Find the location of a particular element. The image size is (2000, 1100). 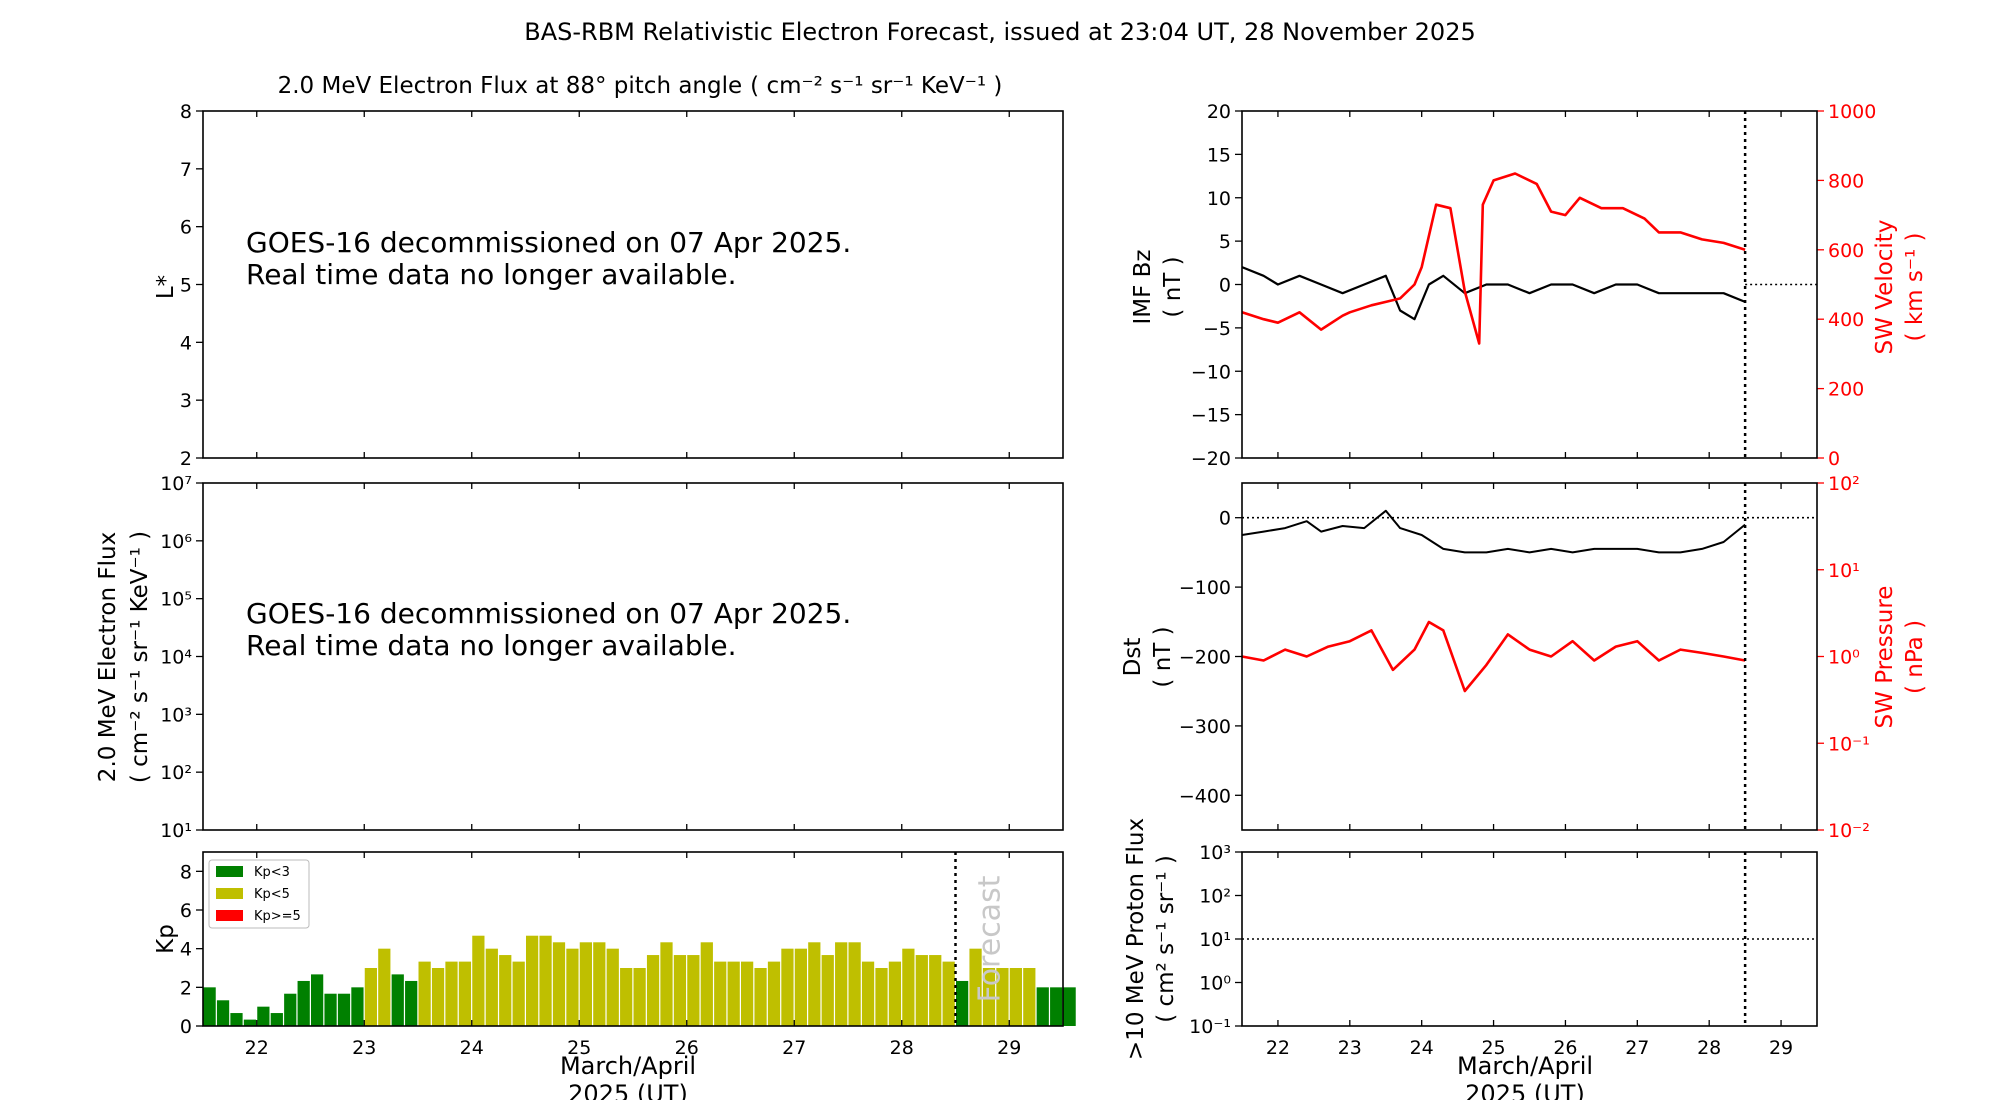

electron-flux-note-line-1: GOES-16 decommissioned on 07 Apr 2025. is located at coordinates (548, 613).